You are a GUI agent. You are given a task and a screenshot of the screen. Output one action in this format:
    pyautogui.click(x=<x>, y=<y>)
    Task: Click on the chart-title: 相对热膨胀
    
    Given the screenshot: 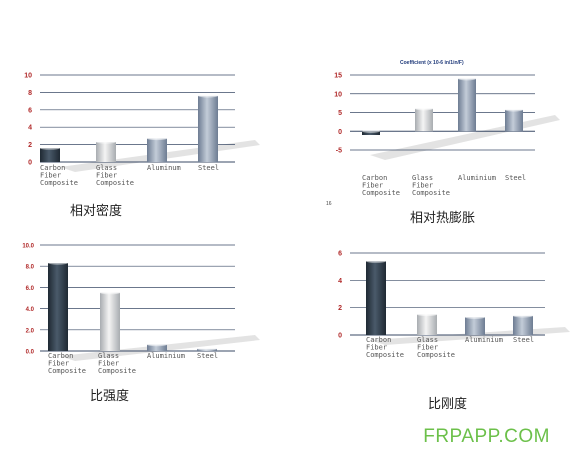 What is the action you would take?
    pyautogui.click(x=443, y=218)
    